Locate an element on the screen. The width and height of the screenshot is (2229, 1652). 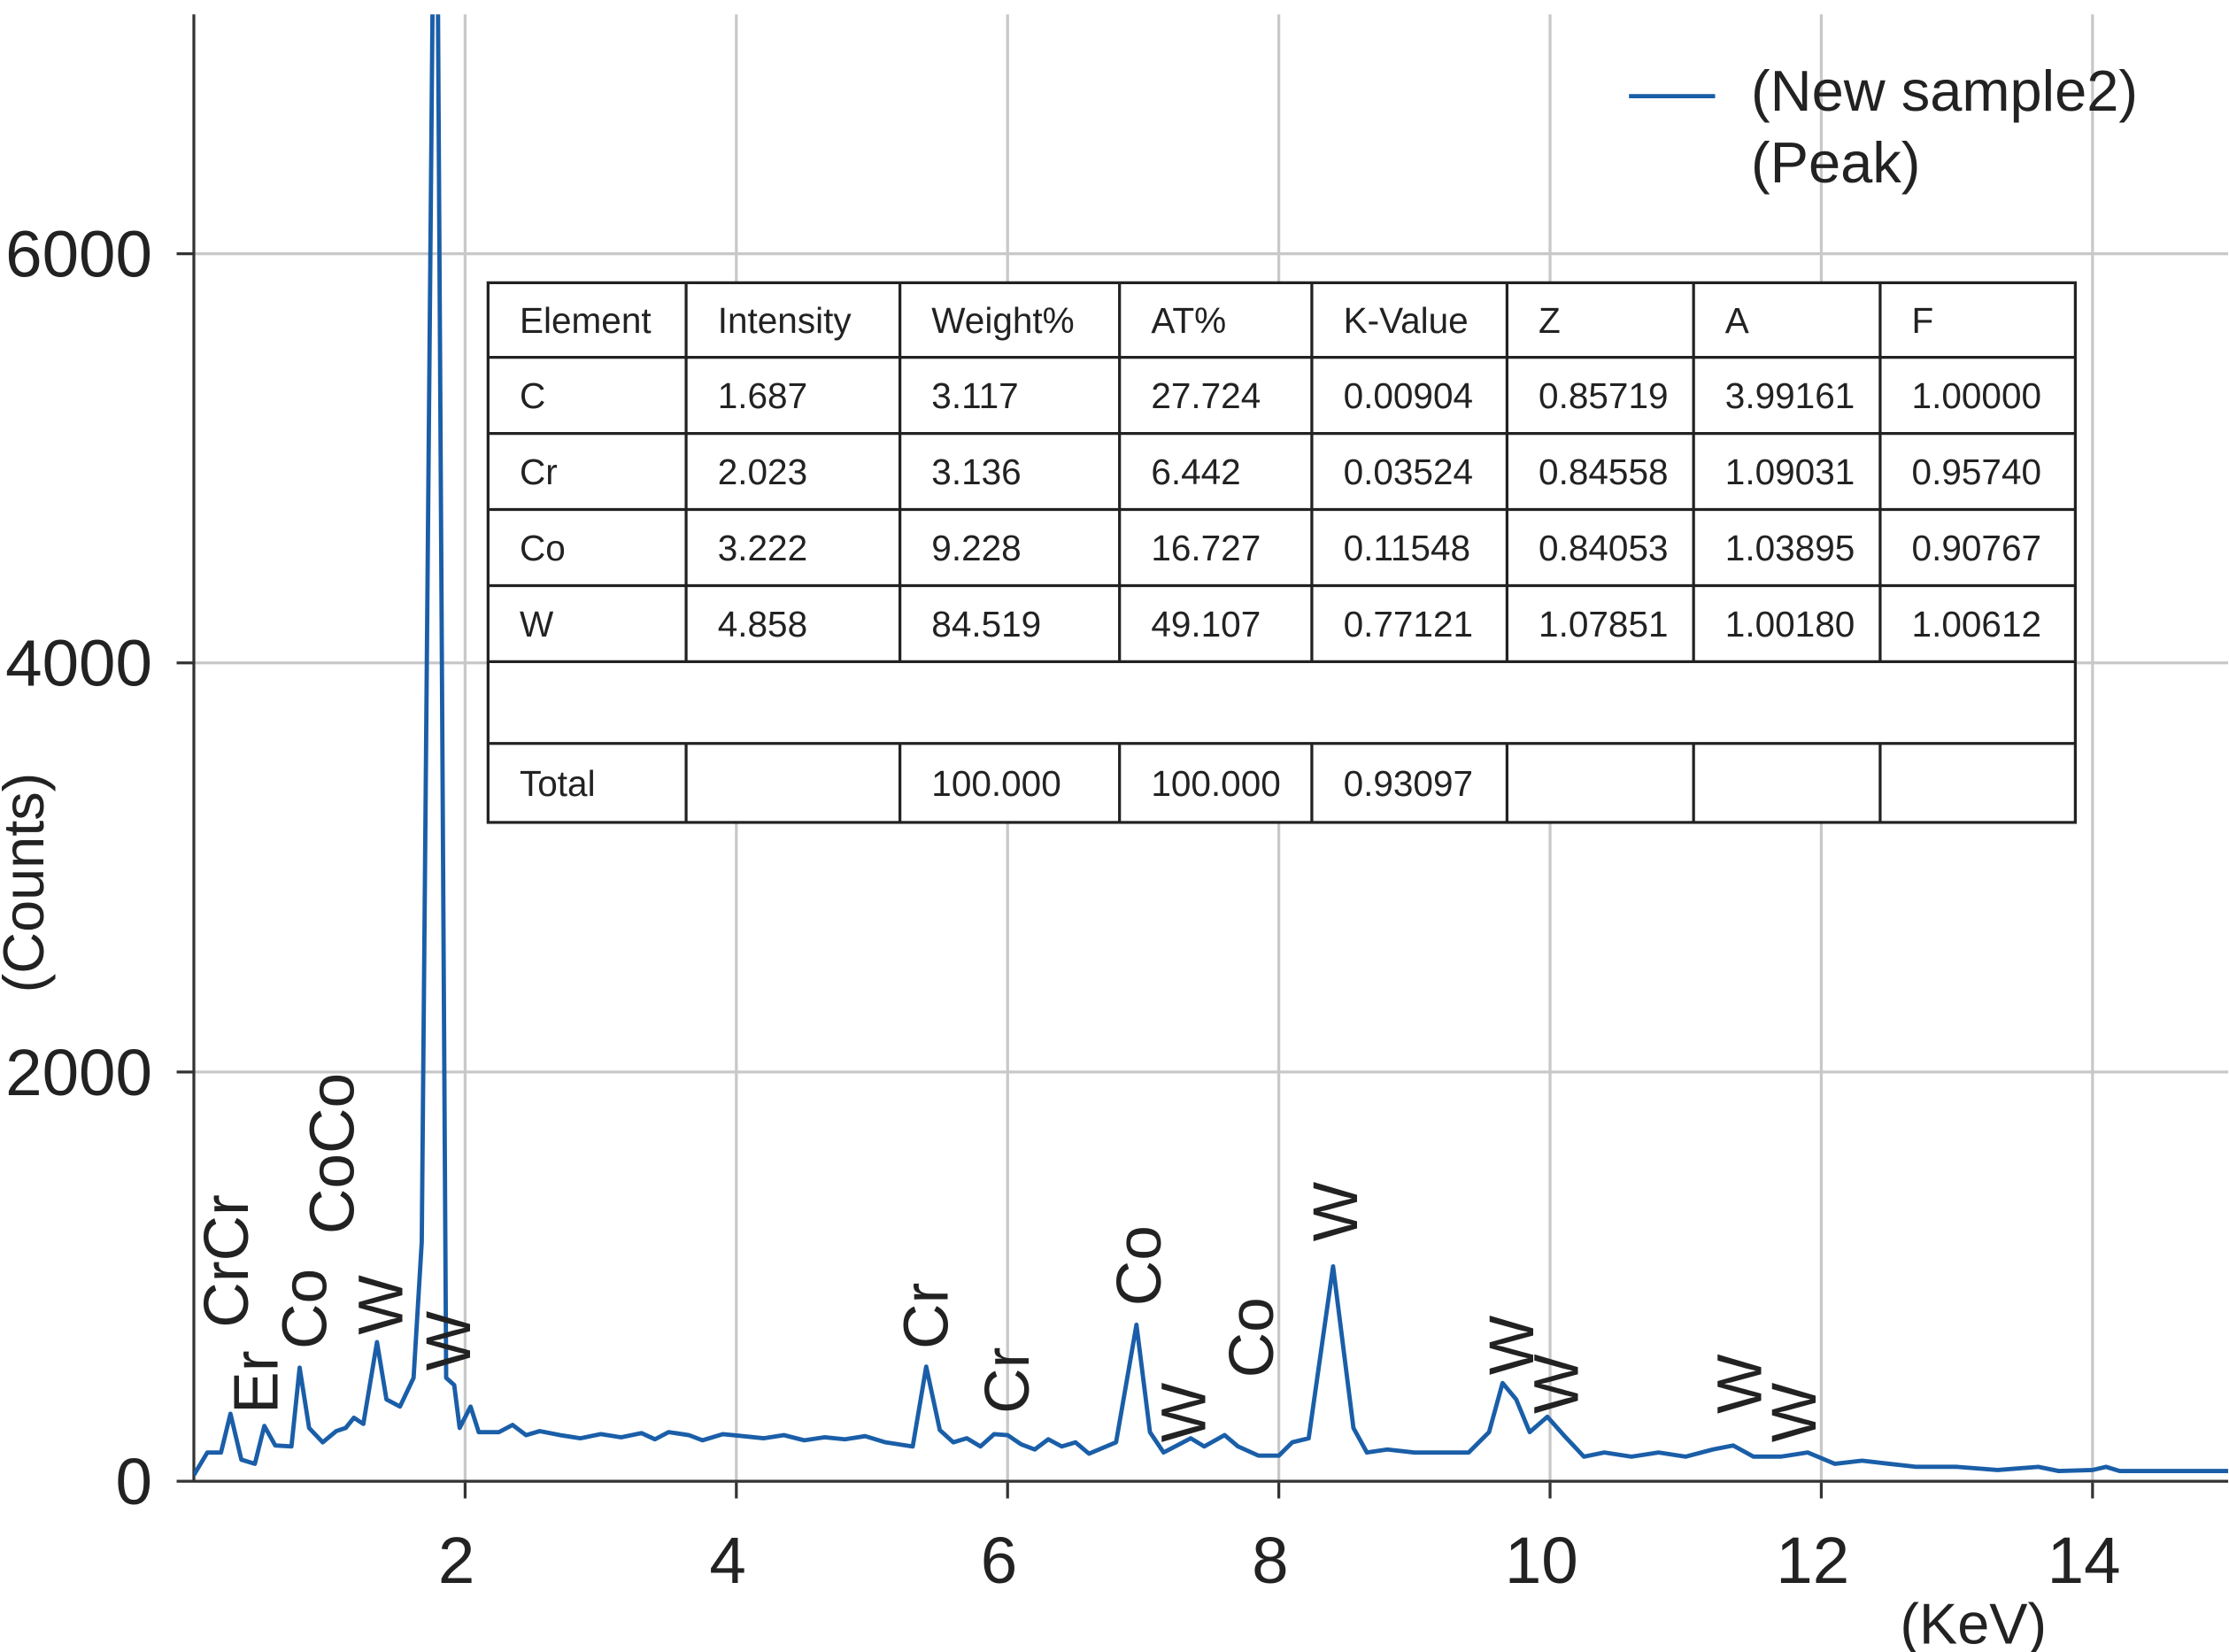
table-cell: 49.107 is located at coordinates (1206, 624).